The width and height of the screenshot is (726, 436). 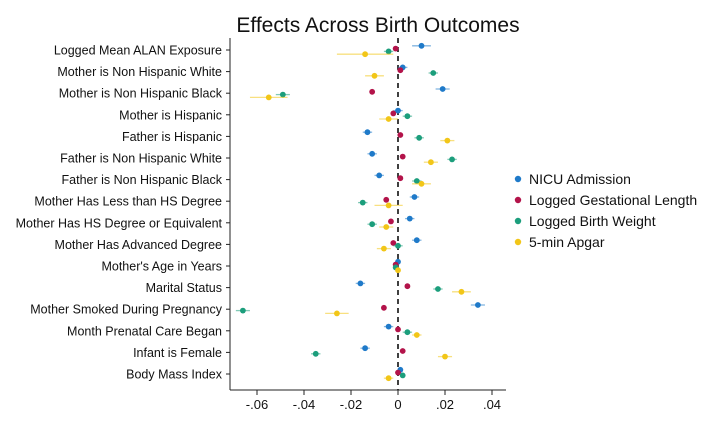 What do you see at coordinates (172, 137) in the screenshot?
I see `category-label: Father is Hispanic` at bounding box center [172, 137].